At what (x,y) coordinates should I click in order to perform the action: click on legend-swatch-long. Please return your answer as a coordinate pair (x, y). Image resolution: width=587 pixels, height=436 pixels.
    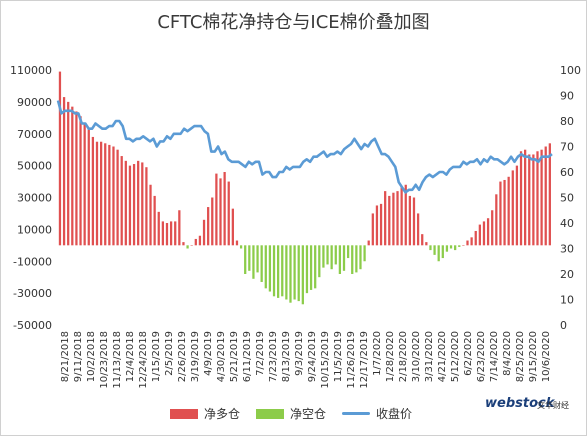
    Looking at the image, I should click on (184, 413).